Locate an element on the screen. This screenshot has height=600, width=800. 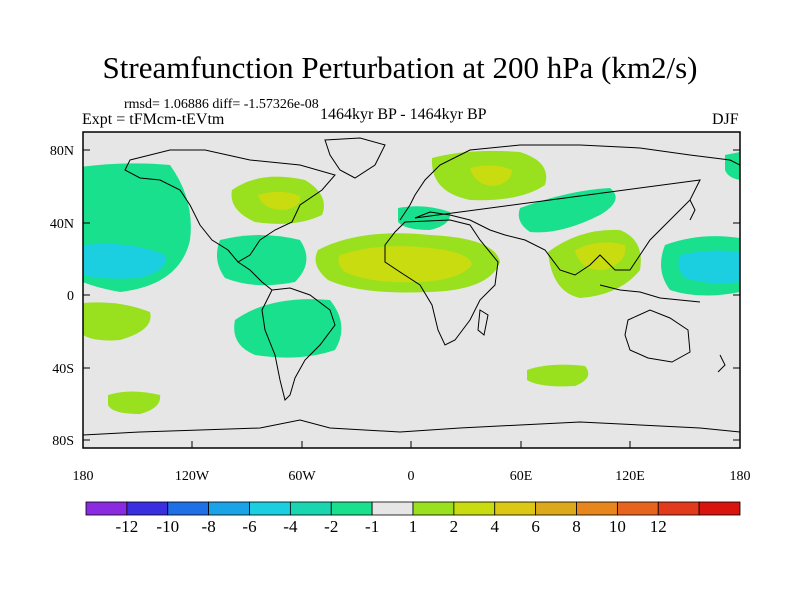
colorbar-label: 8 is located at coordinates (576, 526).